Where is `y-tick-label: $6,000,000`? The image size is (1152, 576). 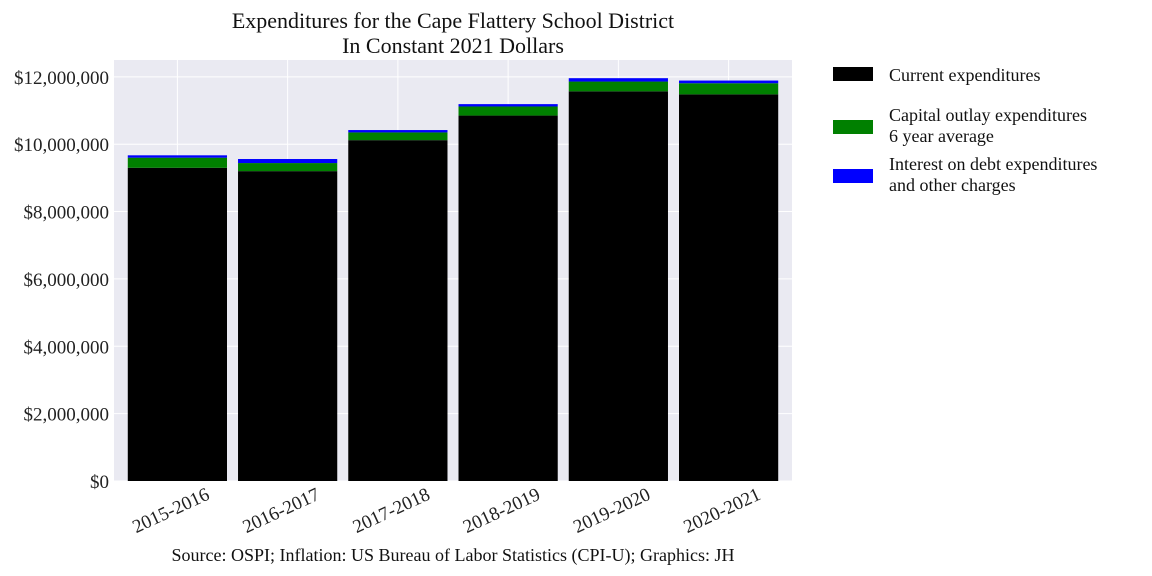
y-tick-label: $6,000,000 is located at coordinates (67, 280).